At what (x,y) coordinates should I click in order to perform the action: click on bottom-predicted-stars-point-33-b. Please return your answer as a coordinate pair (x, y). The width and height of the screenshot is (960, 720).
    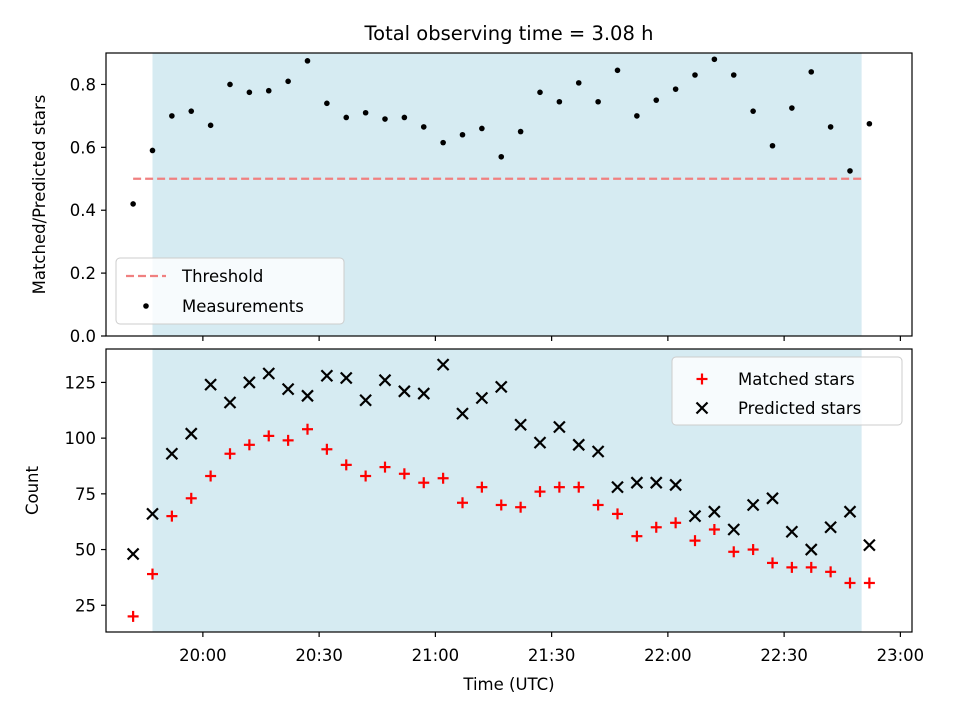
    Looking at the image, I should click on (772, 498).